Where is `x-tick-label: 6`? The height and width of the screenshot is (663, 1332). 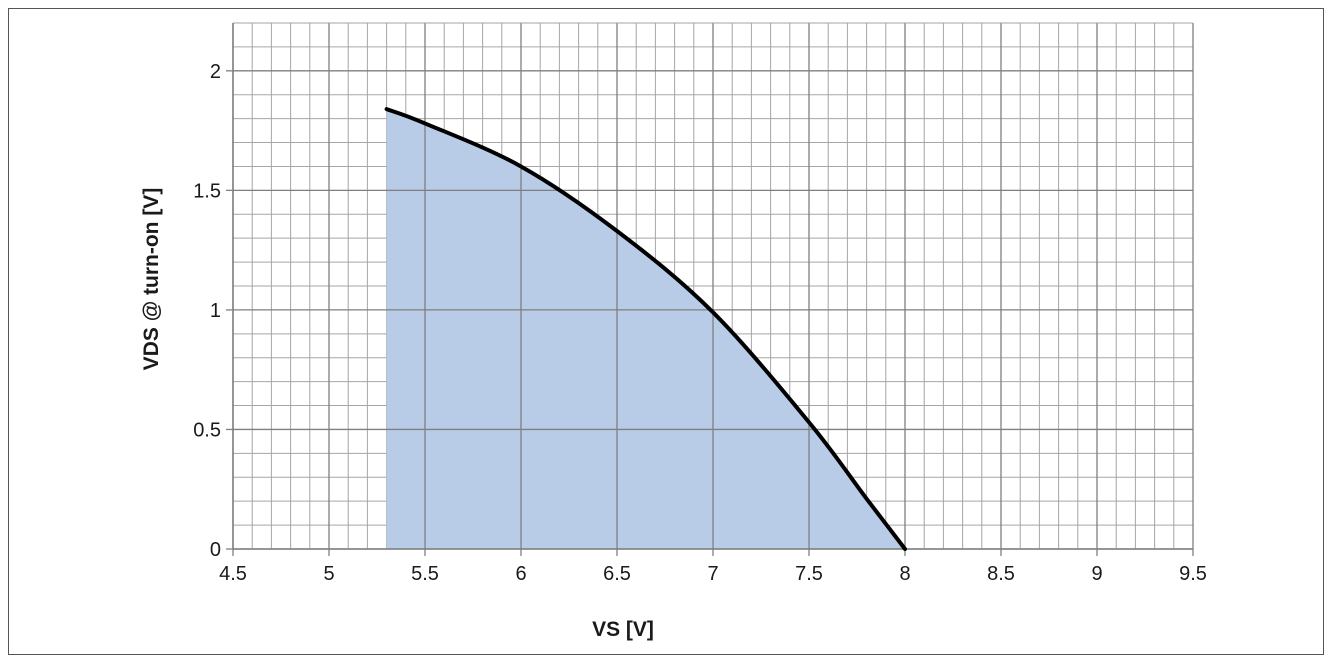 x-tick-label: 6 is located at coordinates (520, 574).